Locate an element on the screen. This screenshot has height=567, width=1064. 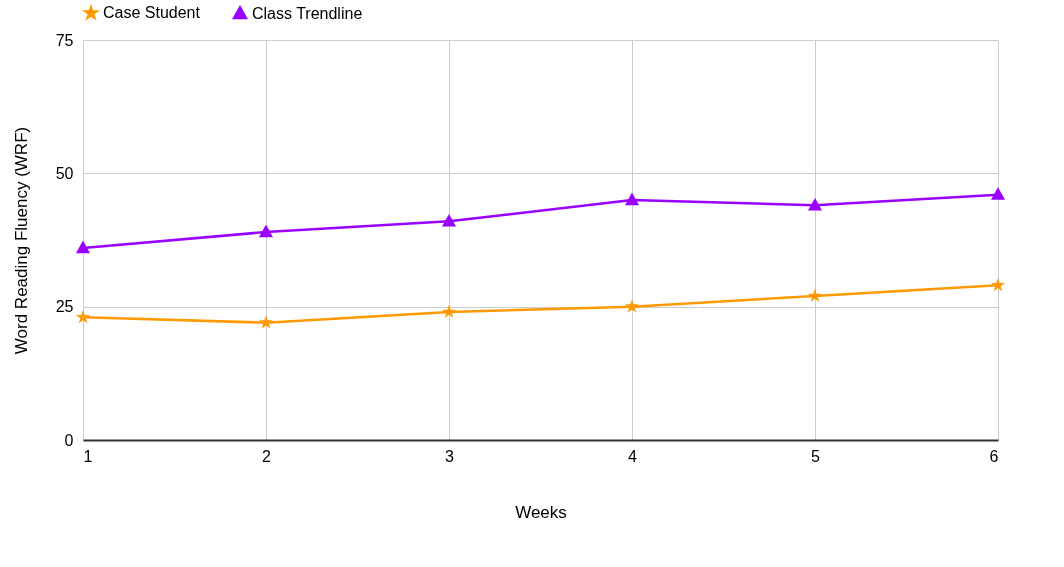
x-tick-label: 4 is located at coordinates (633, 456).